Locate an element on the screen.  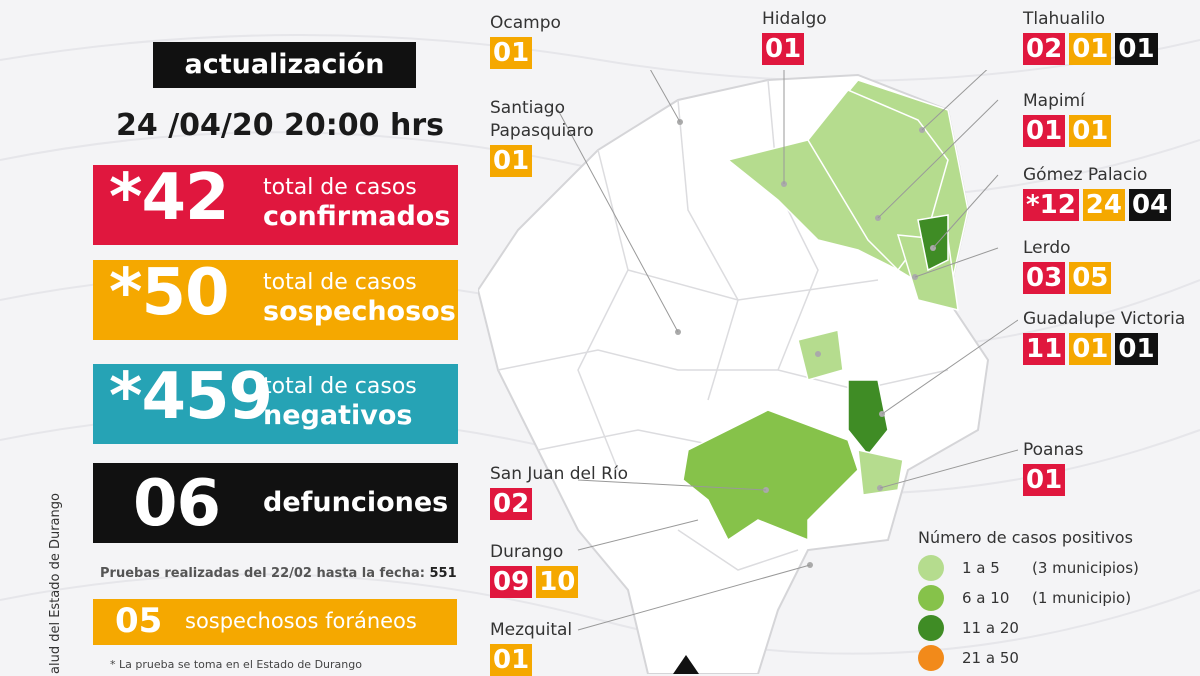
municipality-guadalupe-victoria: Guadalupe Victoria 11 01 01 is located at coordinates (1104, 336).